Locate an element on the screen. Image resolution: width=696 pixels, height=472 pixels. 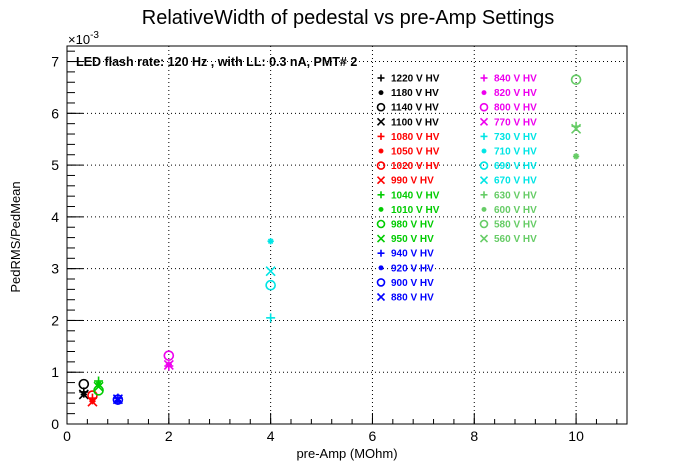
legend-item: 1020 V HV is located at coordinates (408, 166).